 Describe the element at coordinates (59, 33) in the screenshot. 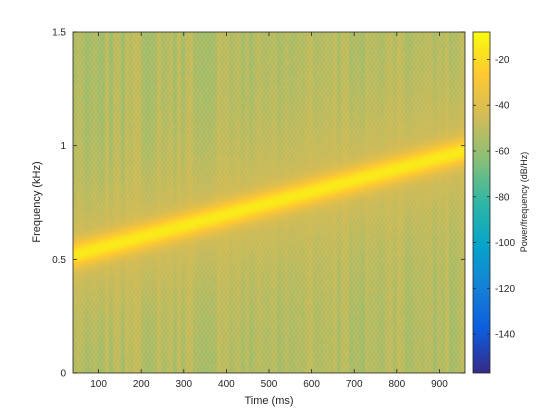

I see `y-tick-label: 1.5` at that location.